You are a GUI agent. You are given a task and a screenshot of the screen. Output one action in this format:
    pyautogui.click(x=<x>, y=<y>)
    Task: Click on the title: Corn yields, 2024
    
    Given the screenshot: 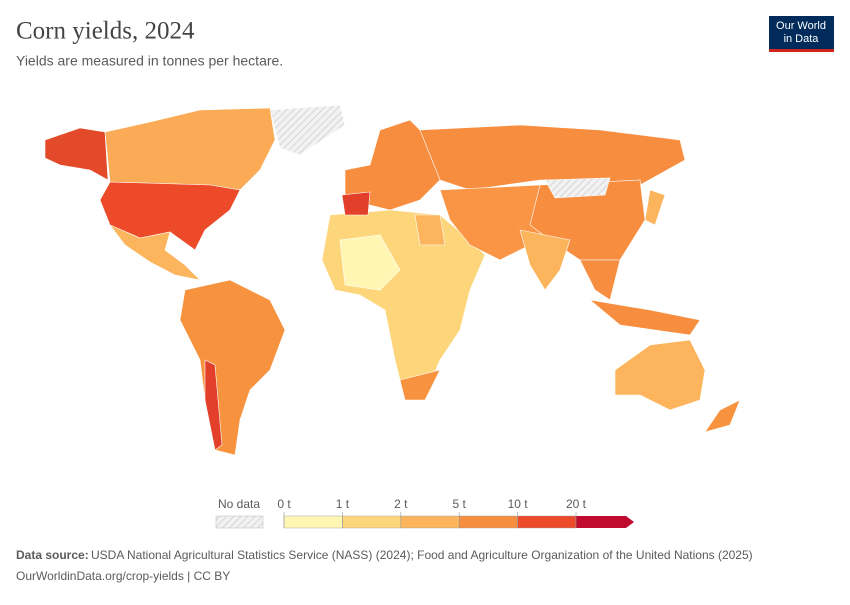 What is the action you would take?
    pyautogui.click(x=105, y=31)
    